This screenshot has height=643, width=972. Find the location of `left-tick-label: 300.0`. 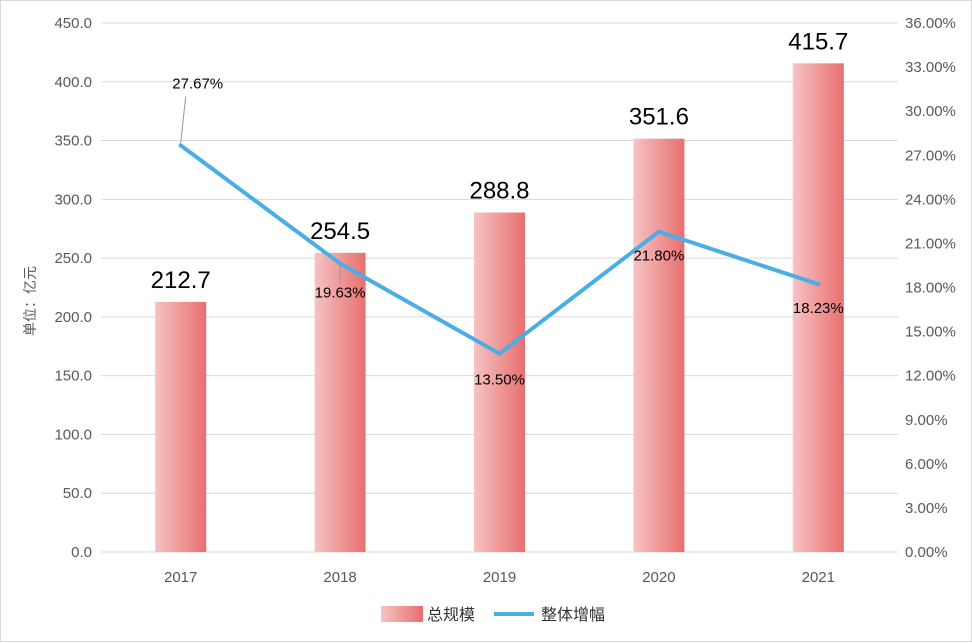

left-tick-label: 300.0 is located at coordinates (73, 199).